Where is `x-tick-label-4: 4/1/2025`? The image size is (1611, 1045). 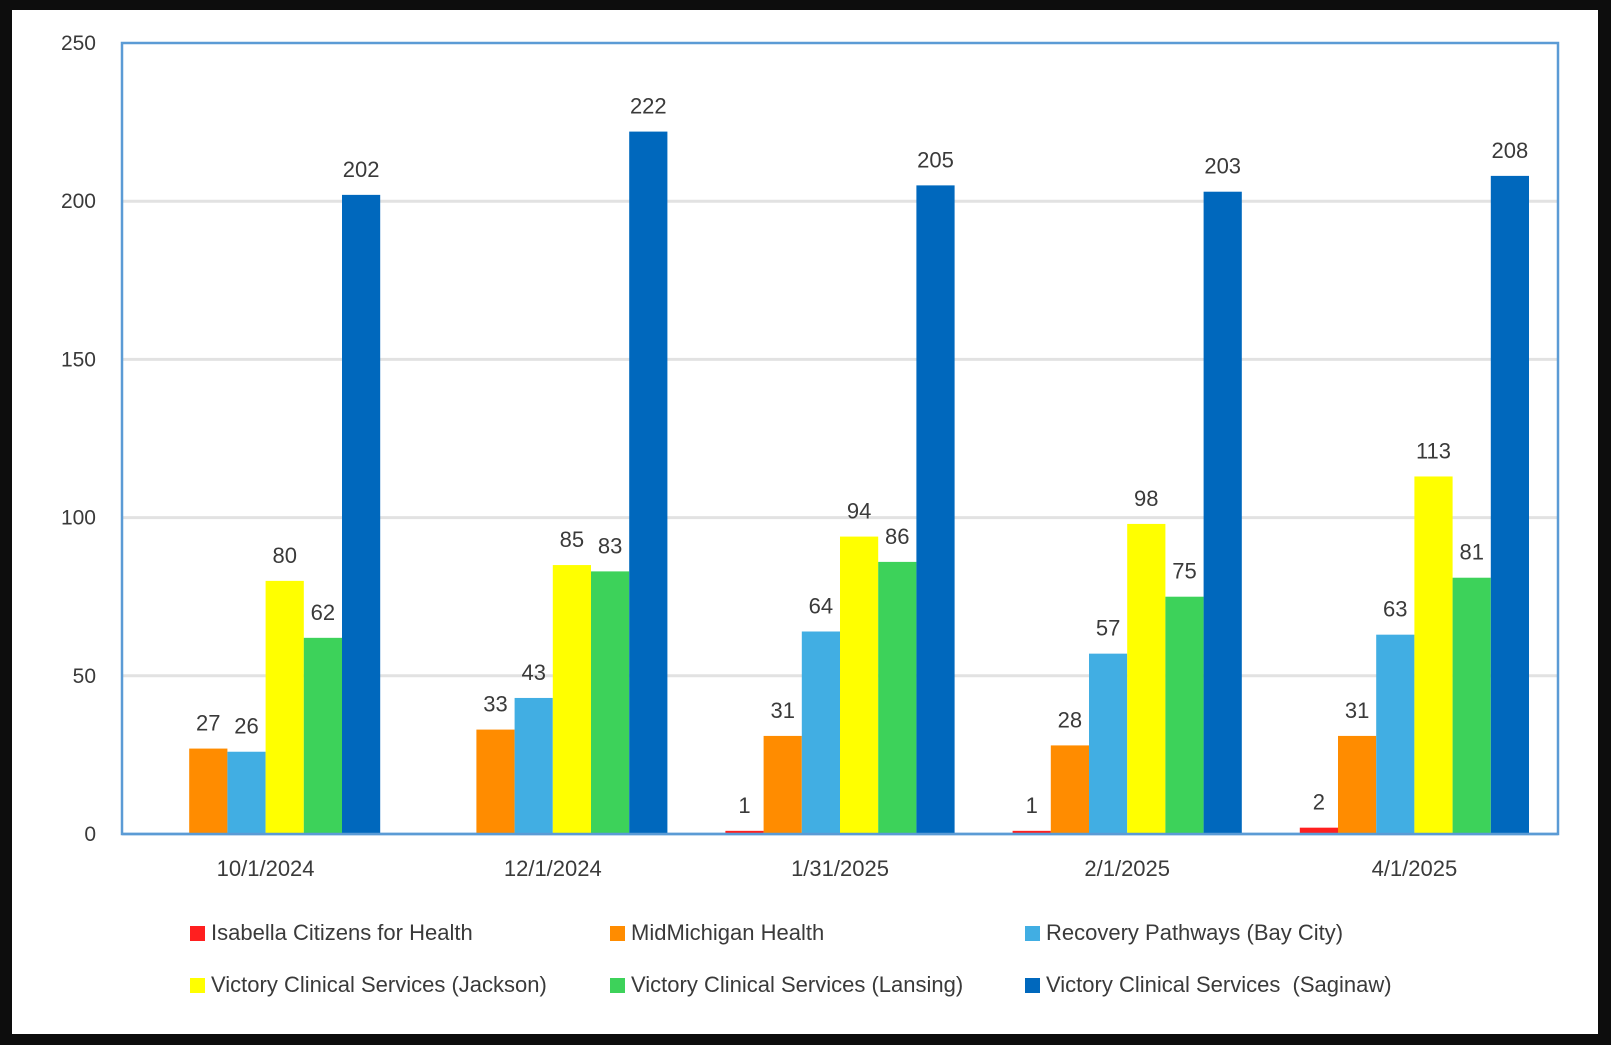
x-tick-label-4: 4/1/2025 is located at coordinates (1415, 868).